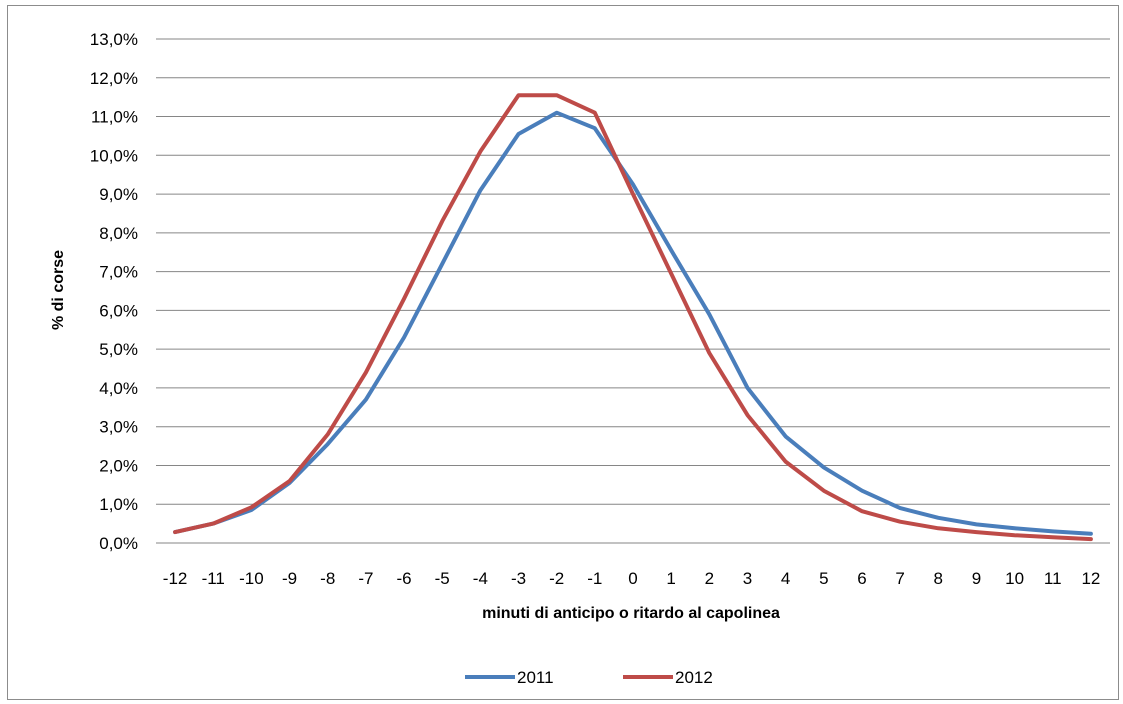  Describe the element at coordinates (118, 233) in the screenshot. I see `y-tick-label: 8,0%` at that location.